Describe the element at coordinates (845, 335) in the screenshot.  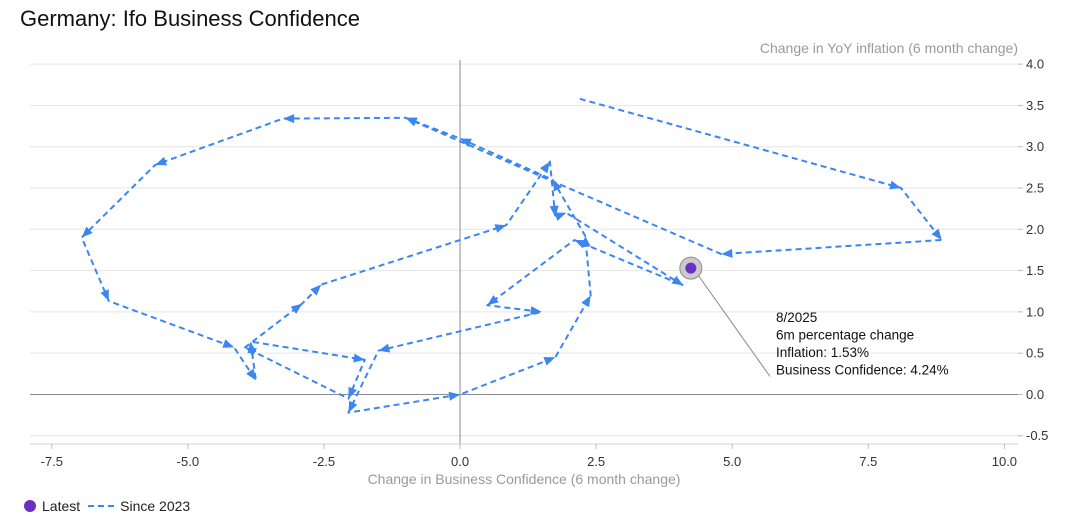
I see `annotation-line: 6m percentage change` at that location.